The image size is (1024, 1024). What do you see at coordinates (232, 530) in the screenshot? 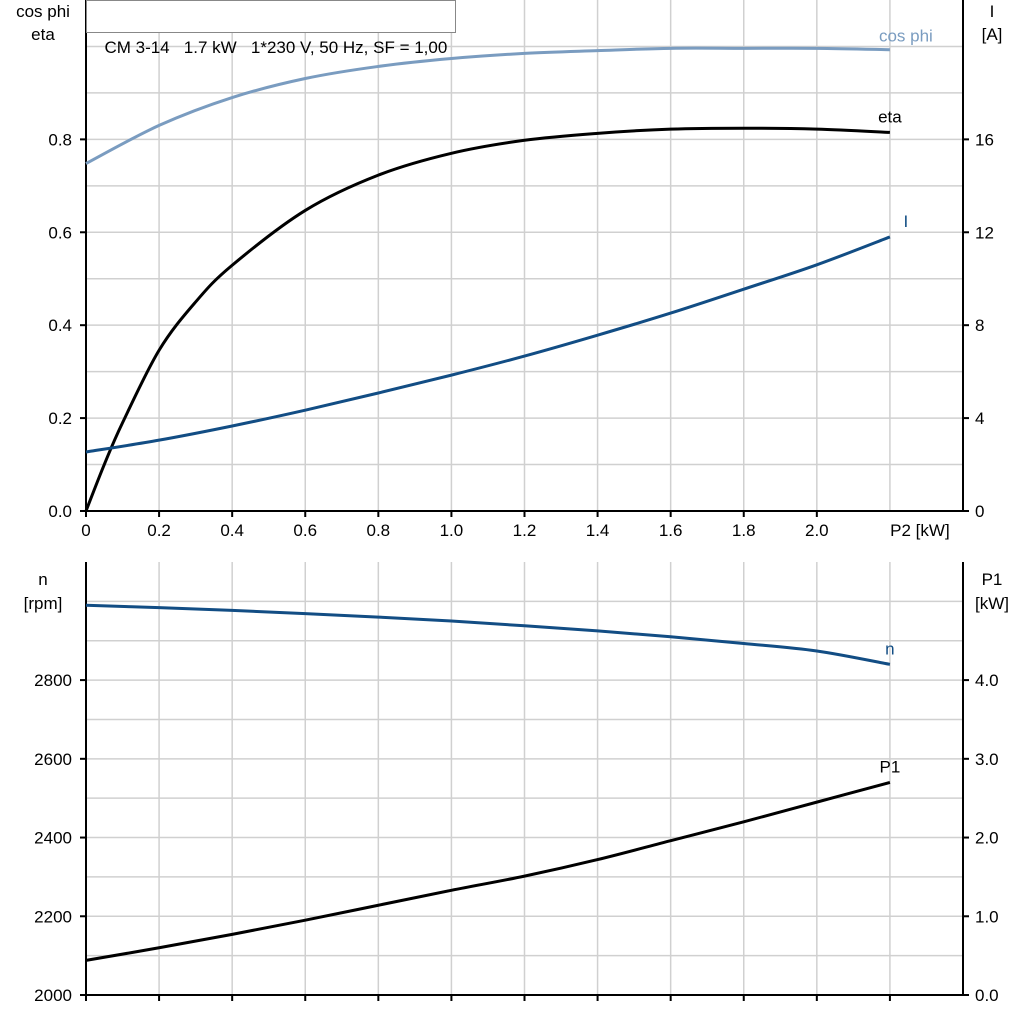
I see `top-x-tick-label: 0.4` at bounding box center [232, 530].